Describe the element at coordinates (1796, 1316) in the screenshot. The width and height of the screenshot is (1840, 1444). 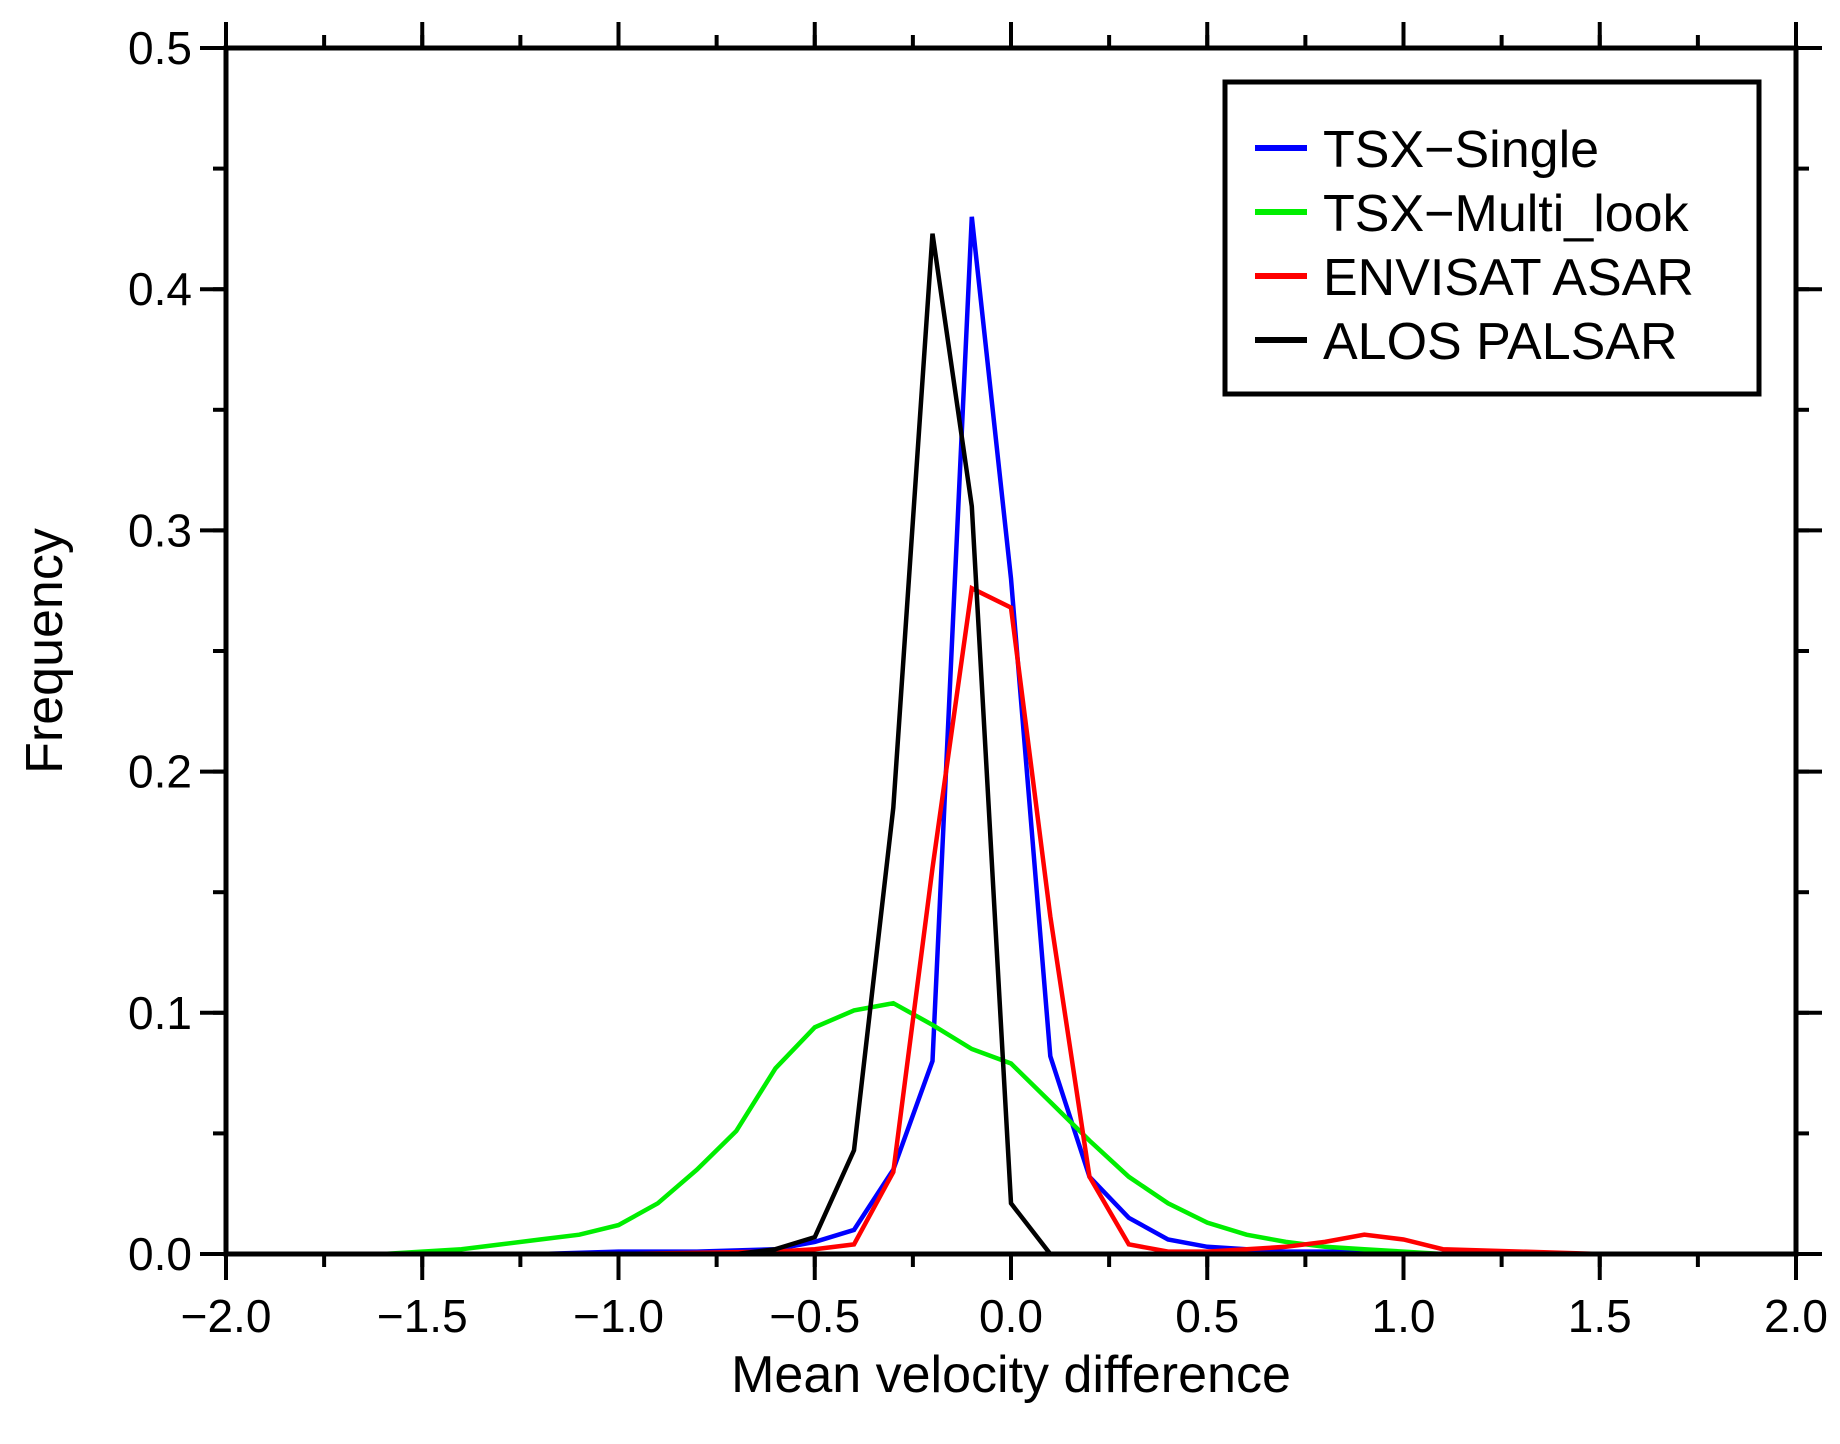
I see `x-tick-label: 2.0` at that location.